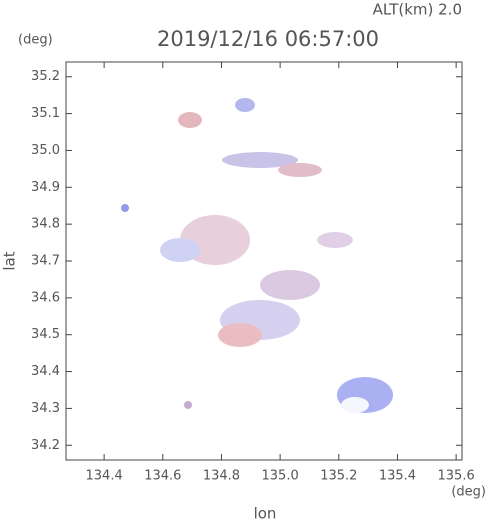  Describe the element at coordinates (397, 476) in the screenshot. I see `x-tick-label: 135.4` at that location.